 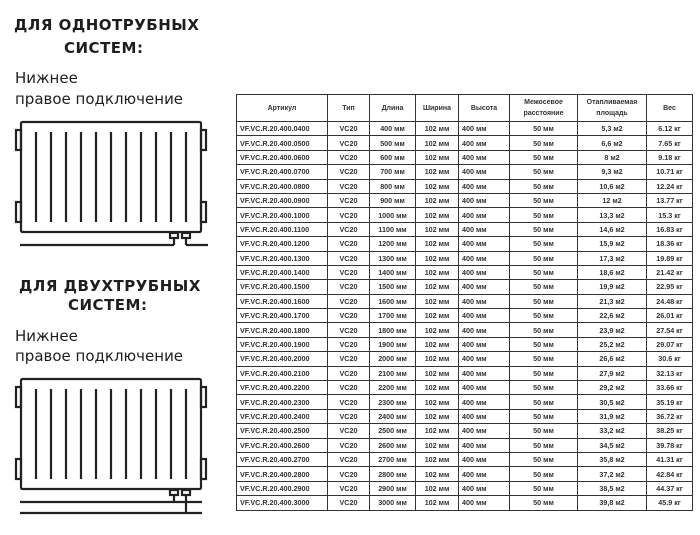 I want to click on one-pipe-title-line2: СИСТЕМ:, so click(x=104, y=48).